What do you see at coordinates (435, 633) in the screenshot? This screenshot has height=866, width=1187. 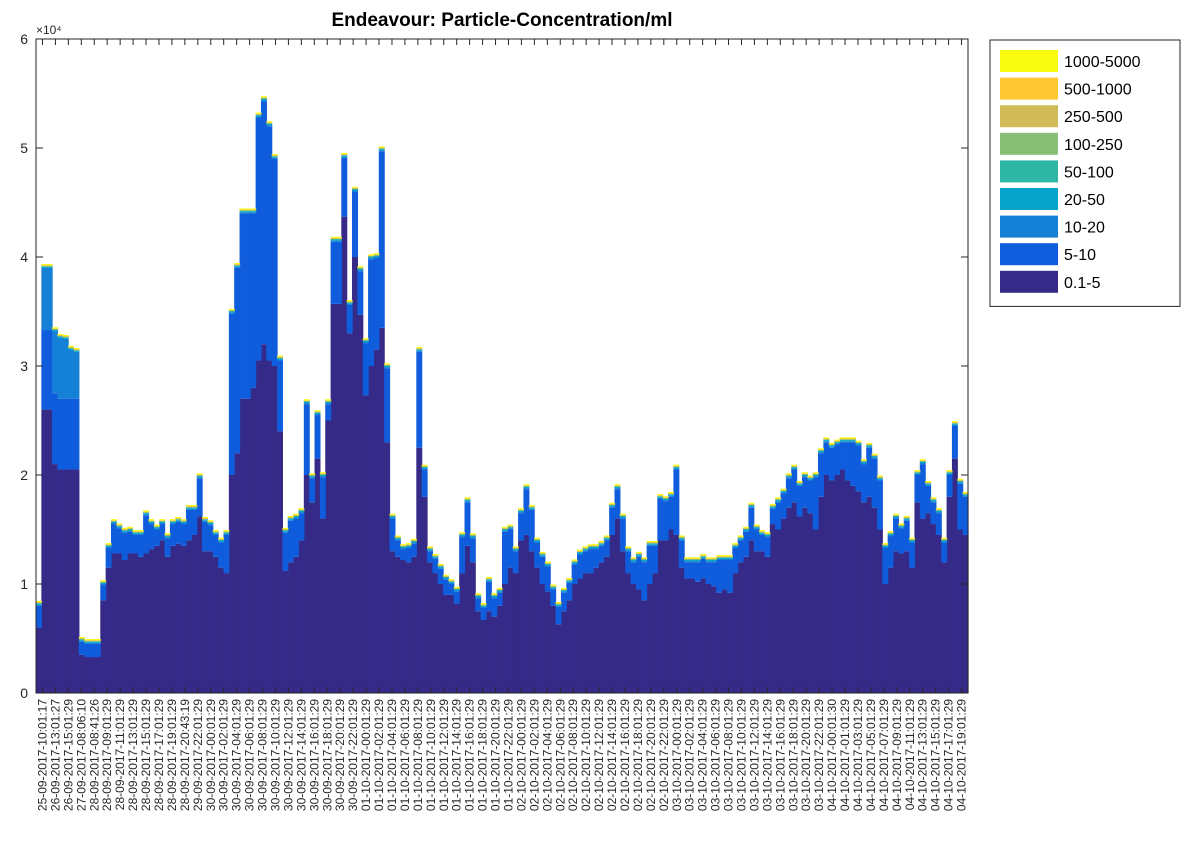 I see `bar-segment-0.1-5-74` at bounding box center [435, 633].